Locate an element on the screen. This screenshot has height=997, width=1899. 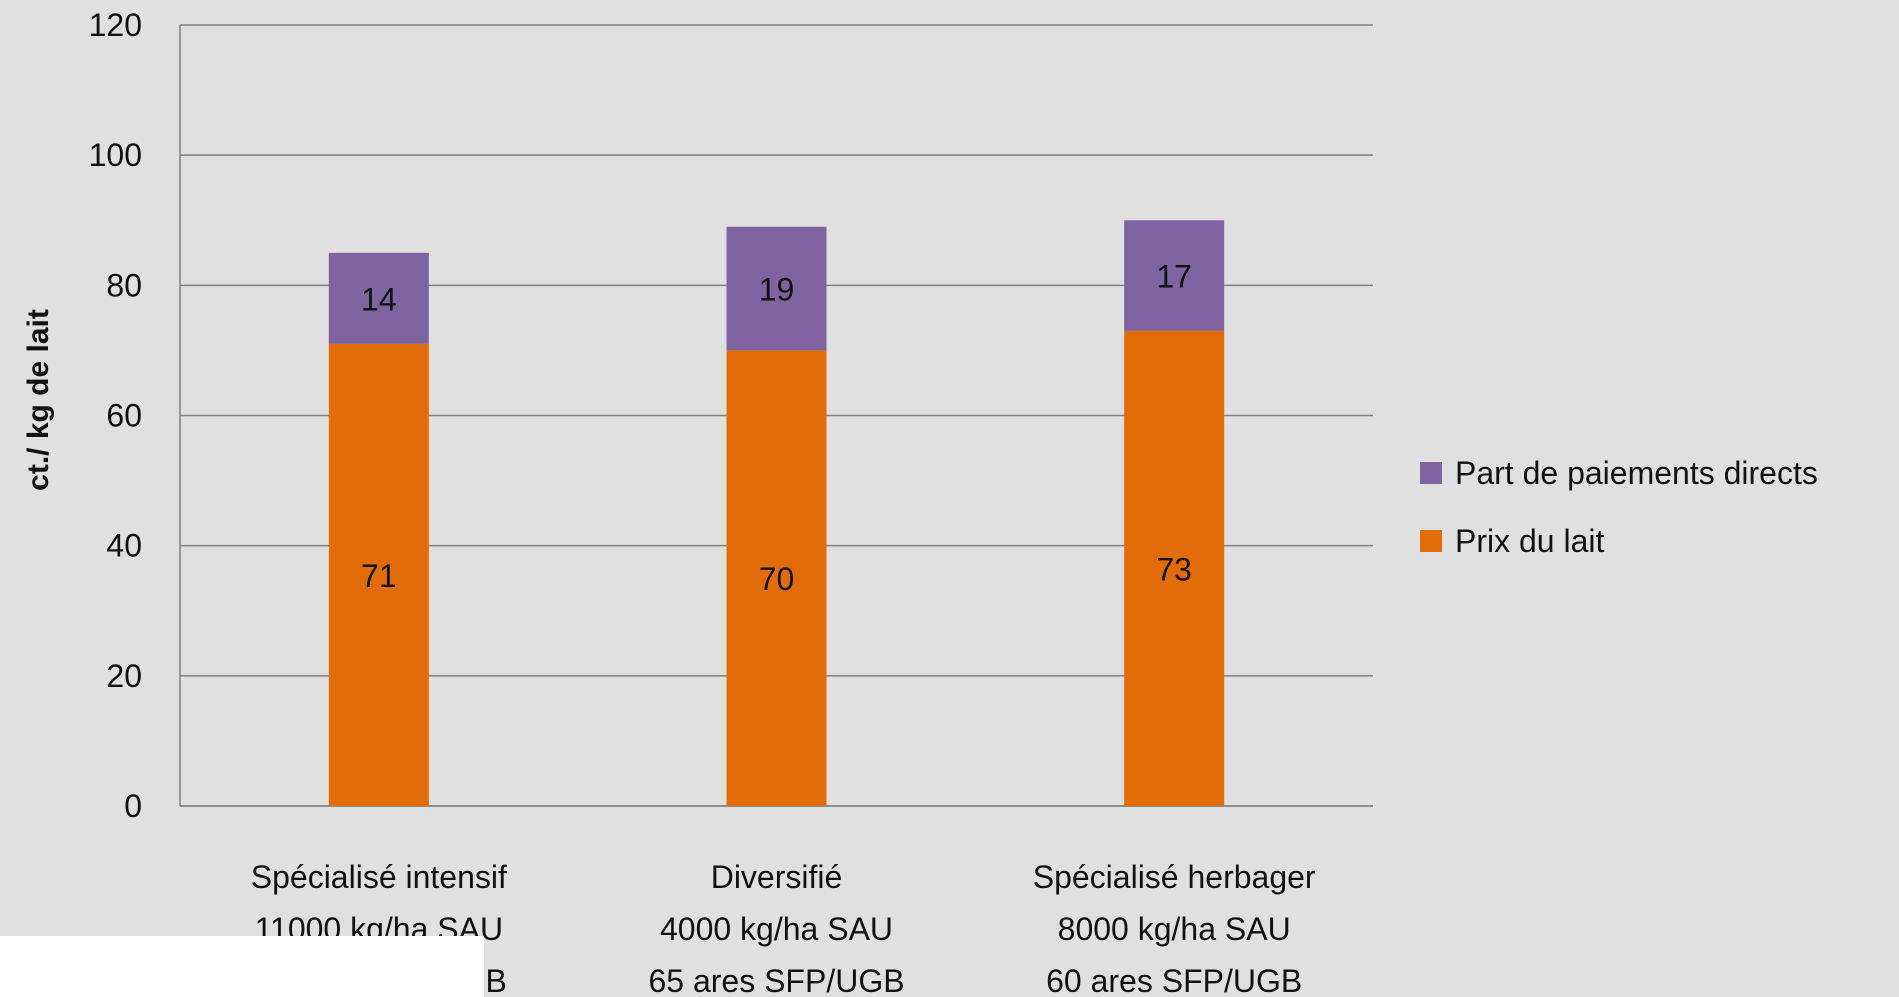
legend-label: Part de paiements directs is located at coordinates (1636, 473).